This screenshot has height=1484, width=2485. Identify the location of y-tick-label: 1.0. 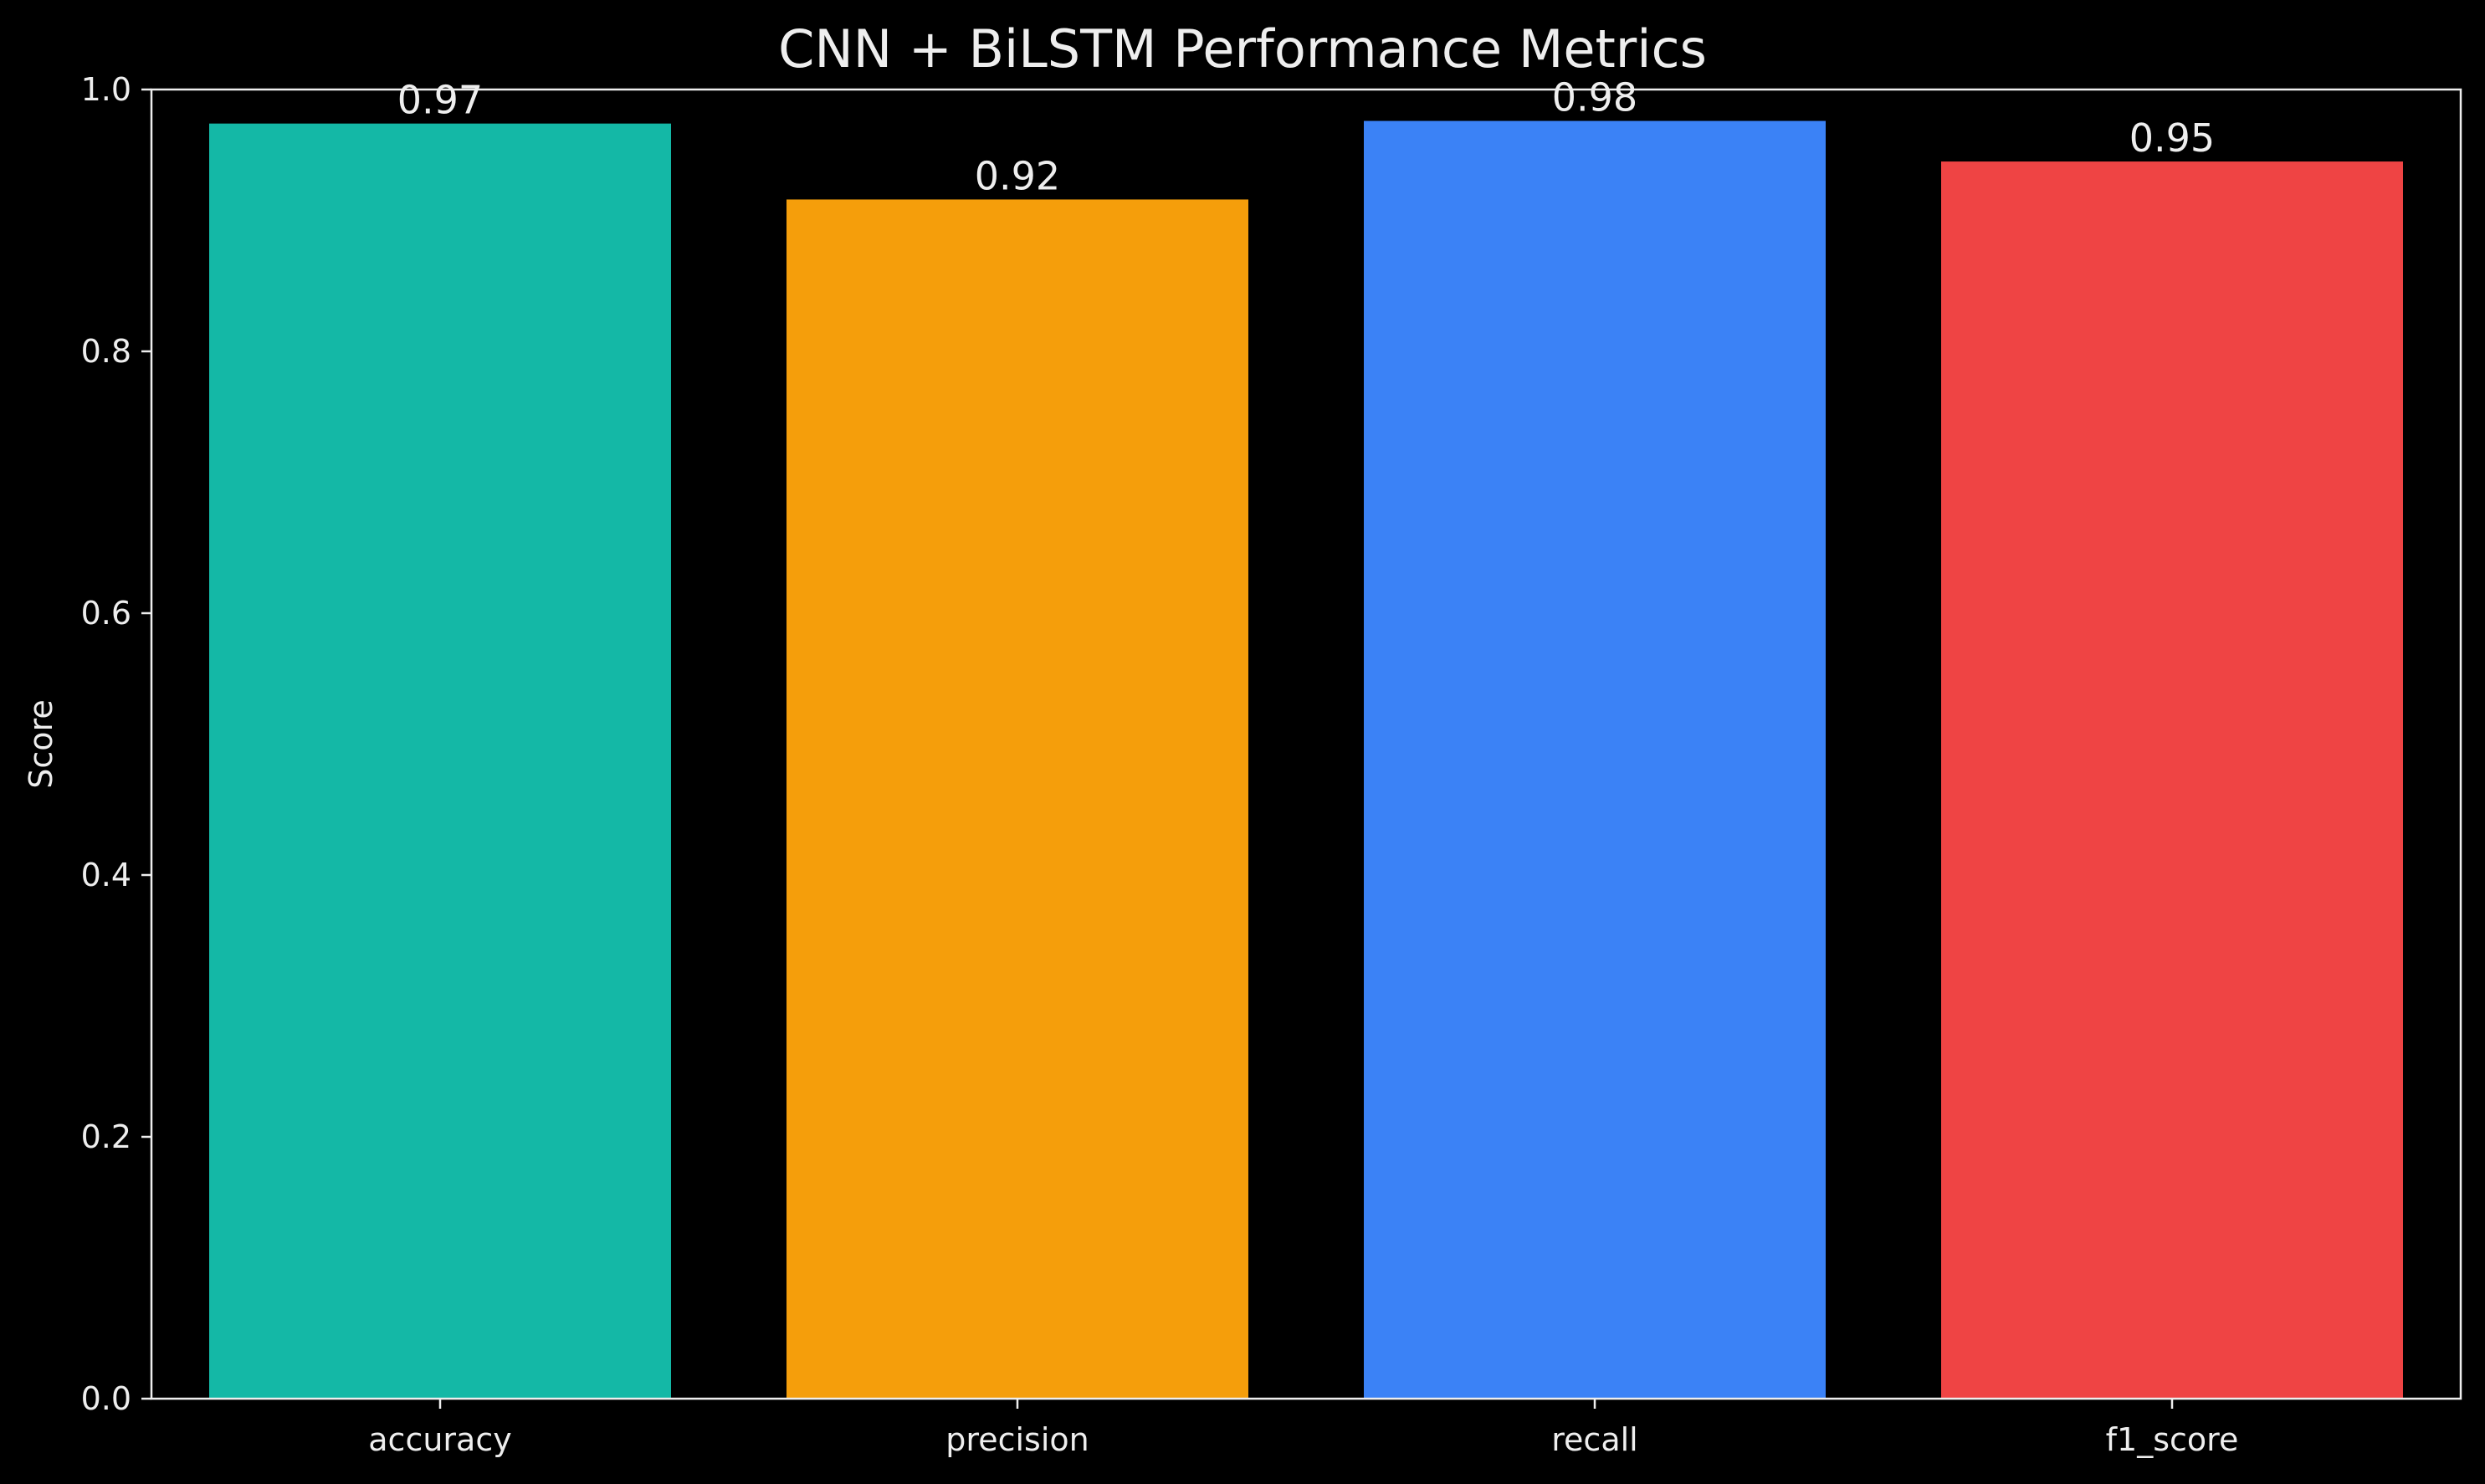
(106, 89).